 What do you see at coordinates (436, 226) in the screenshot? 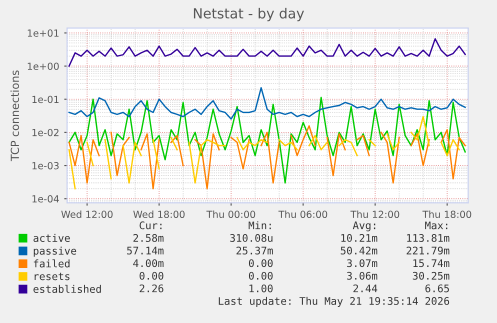
I see `text: Max:` at bounding box center [436, 226].